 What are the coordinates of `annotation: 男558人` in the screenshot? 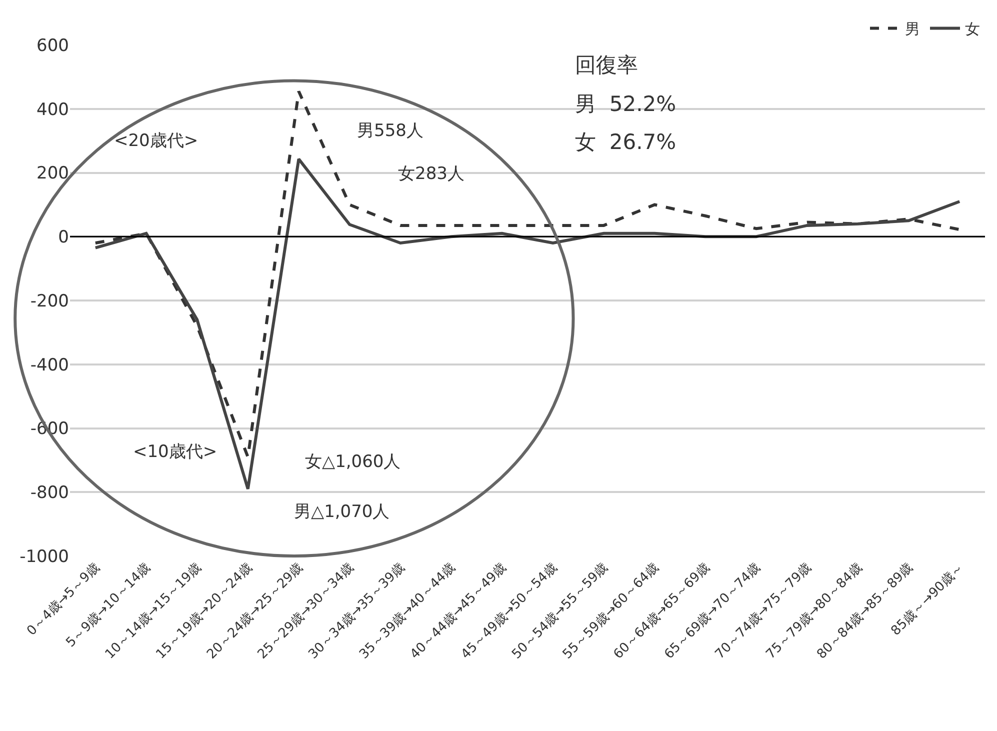 It's located at (390, 131).